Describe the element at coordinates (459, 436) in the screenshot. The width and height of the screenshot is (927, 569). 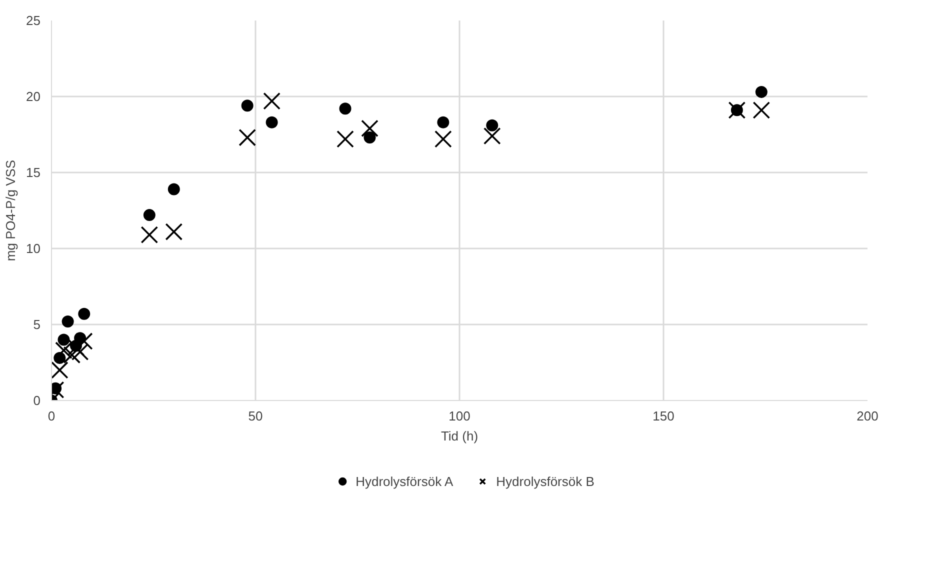
I see `x-axis-title: Tid (h)` at that location.